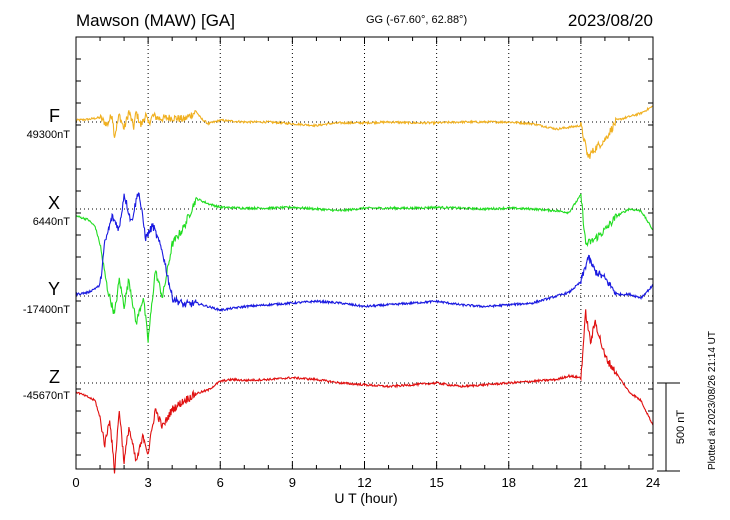 The image size is (730, 520). I want to click on series-name-y: Y, so click(53, 289).